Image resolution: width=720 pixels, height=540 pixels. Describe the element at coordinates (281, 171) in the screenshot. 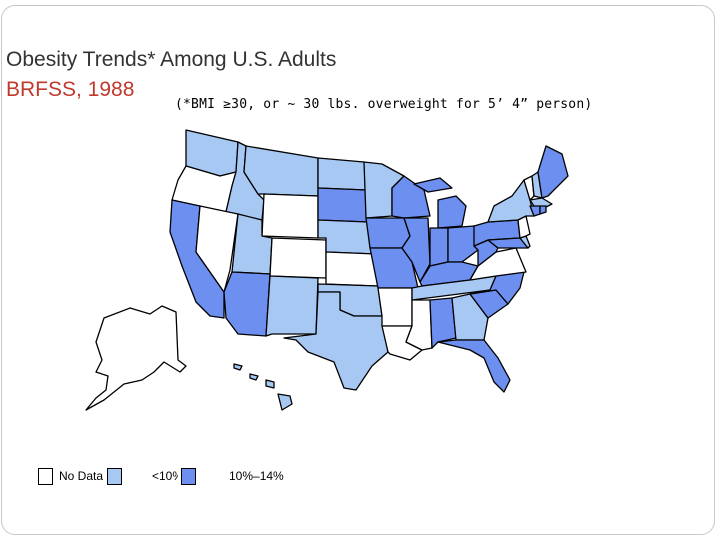

I see `state-montana` at that location.